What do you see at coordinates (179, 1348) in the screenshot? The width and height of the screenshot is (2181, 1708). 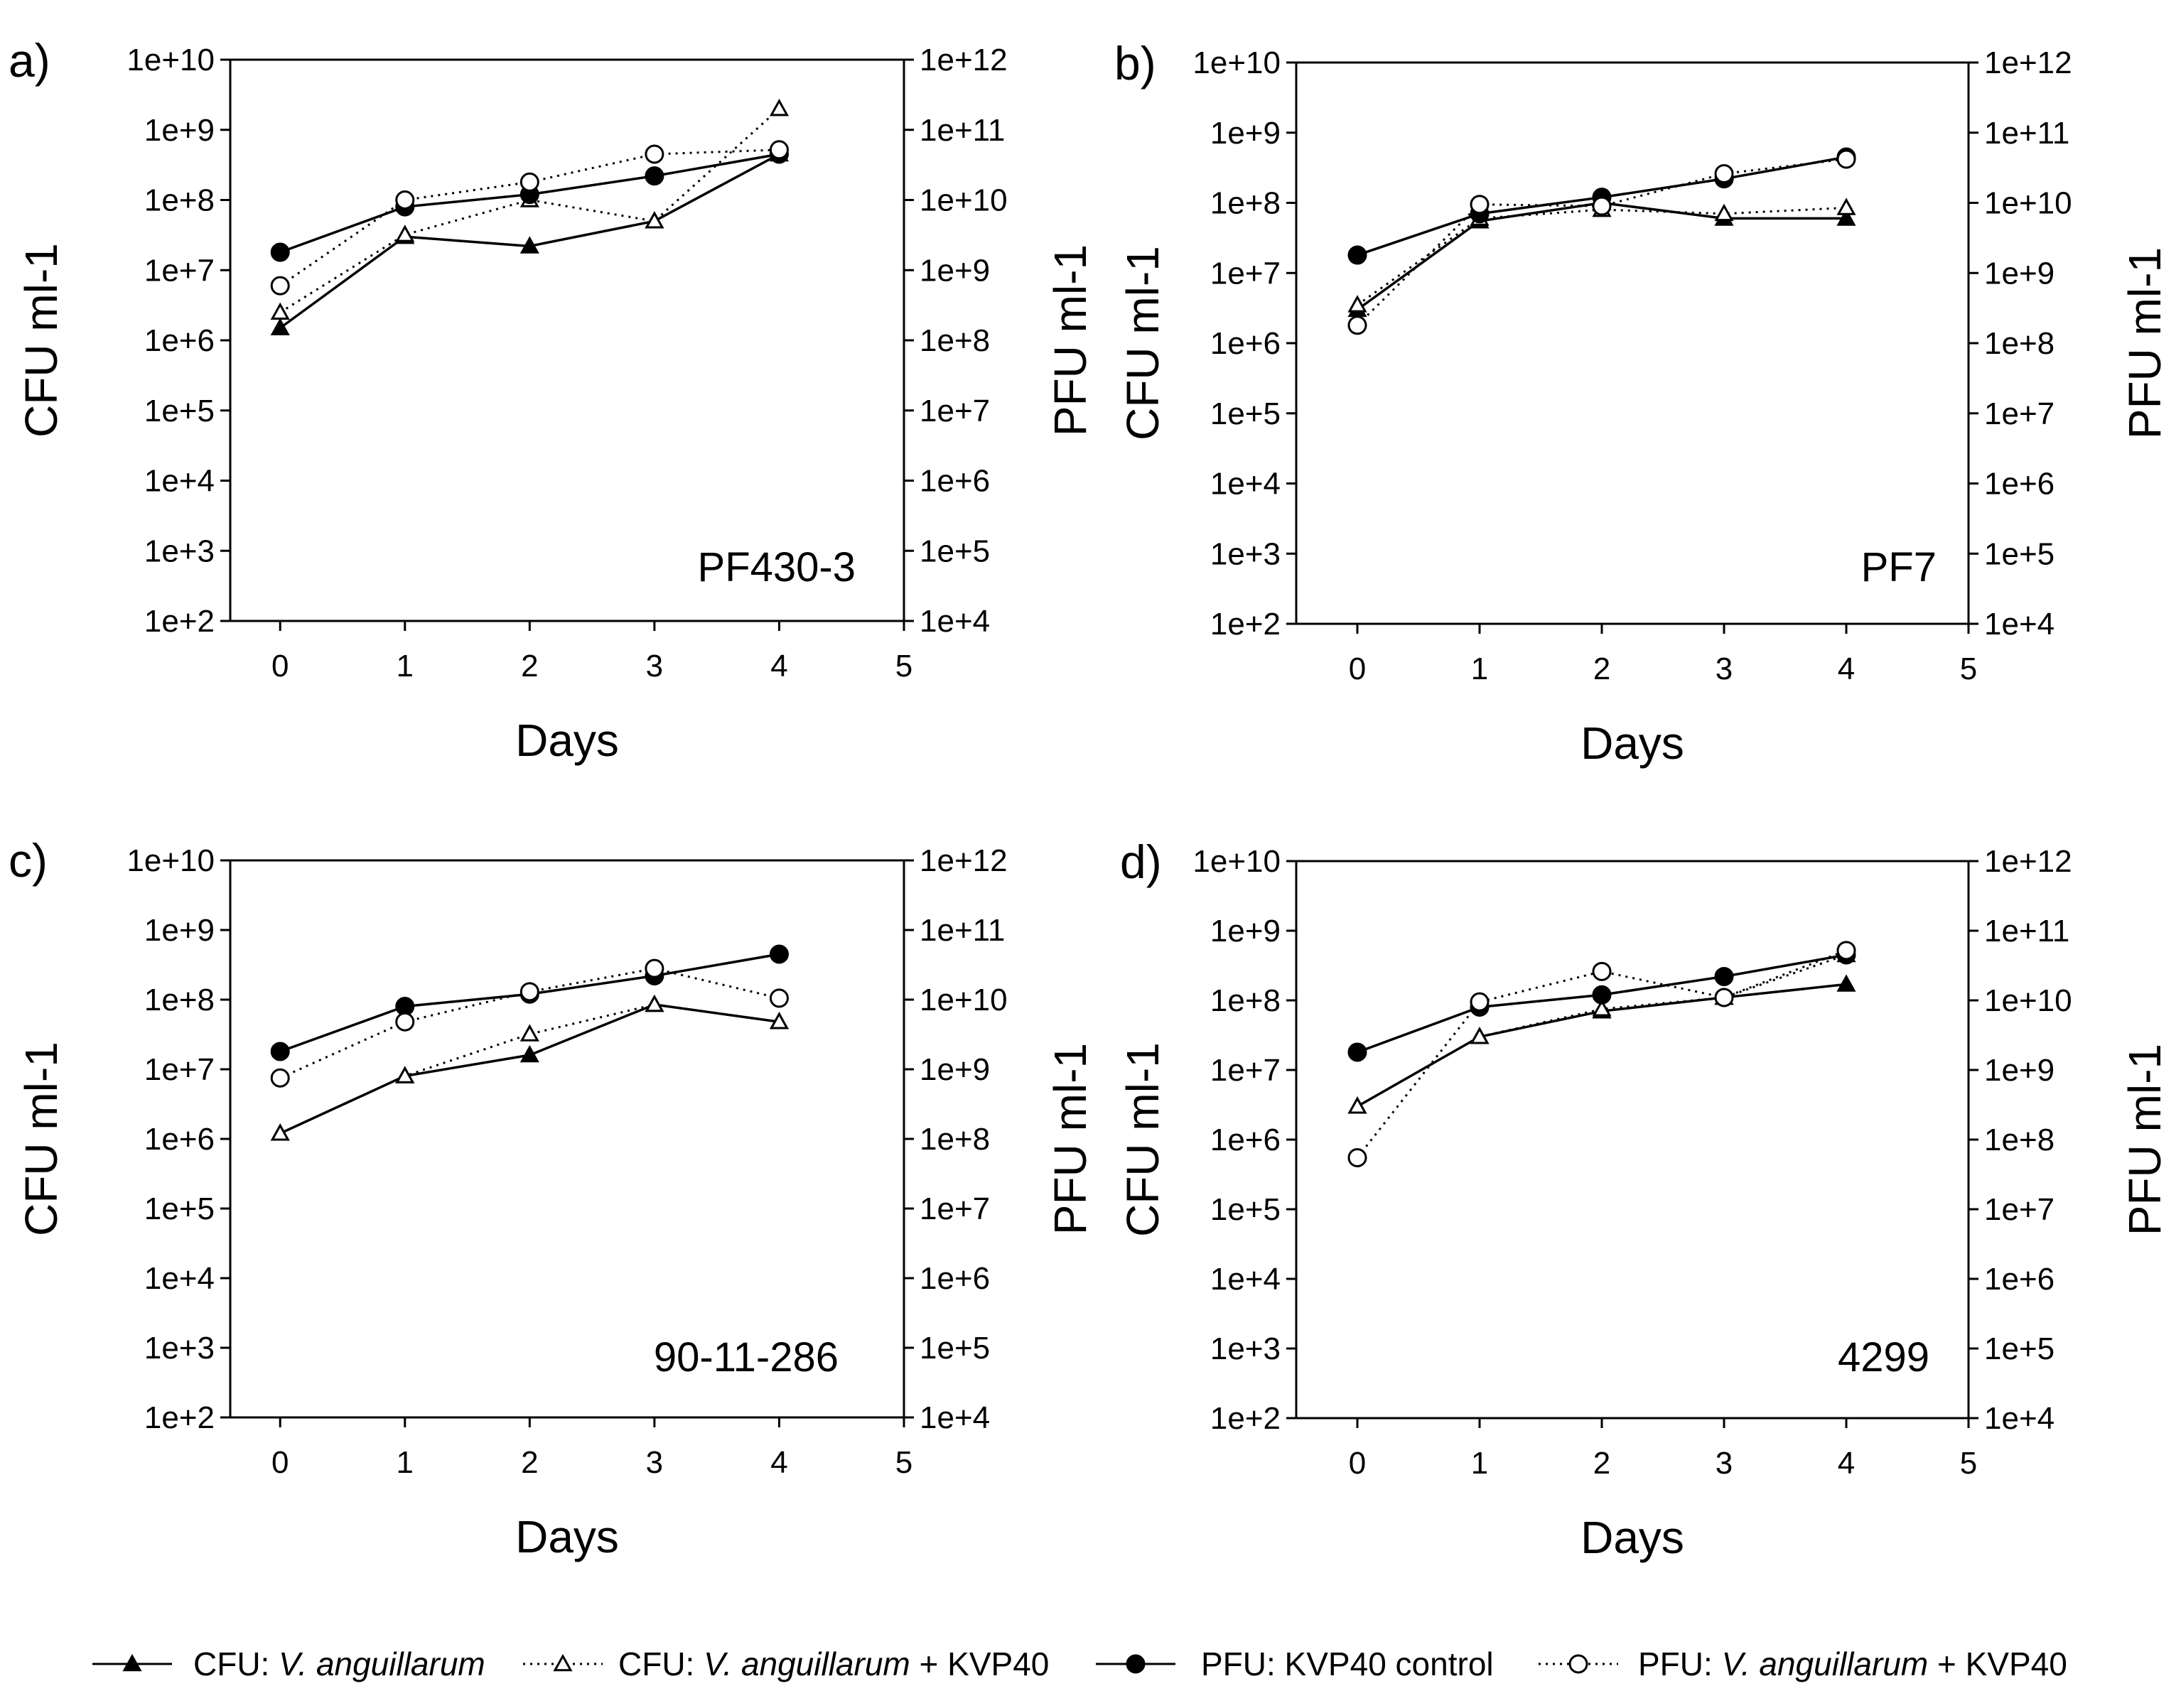 I see `y-tick-label: 1e+3` at bounding box center [179, 1348].